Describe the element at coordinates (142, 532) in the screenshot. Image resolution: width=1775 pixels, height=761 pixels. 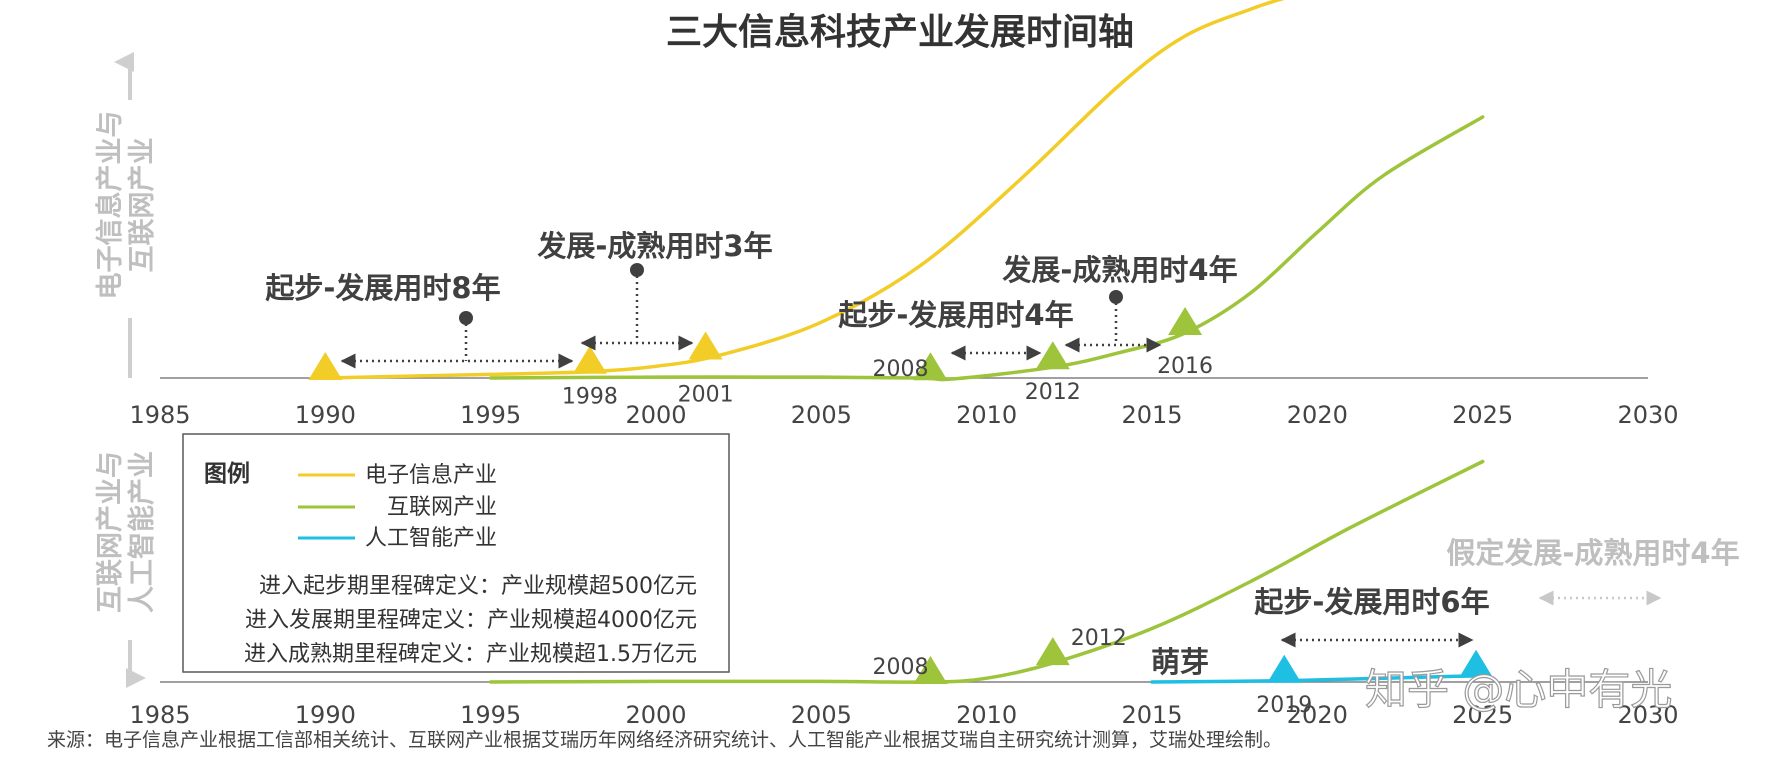
I see `bottom-panel-y-label-line2: 人工智能产业` at that location.